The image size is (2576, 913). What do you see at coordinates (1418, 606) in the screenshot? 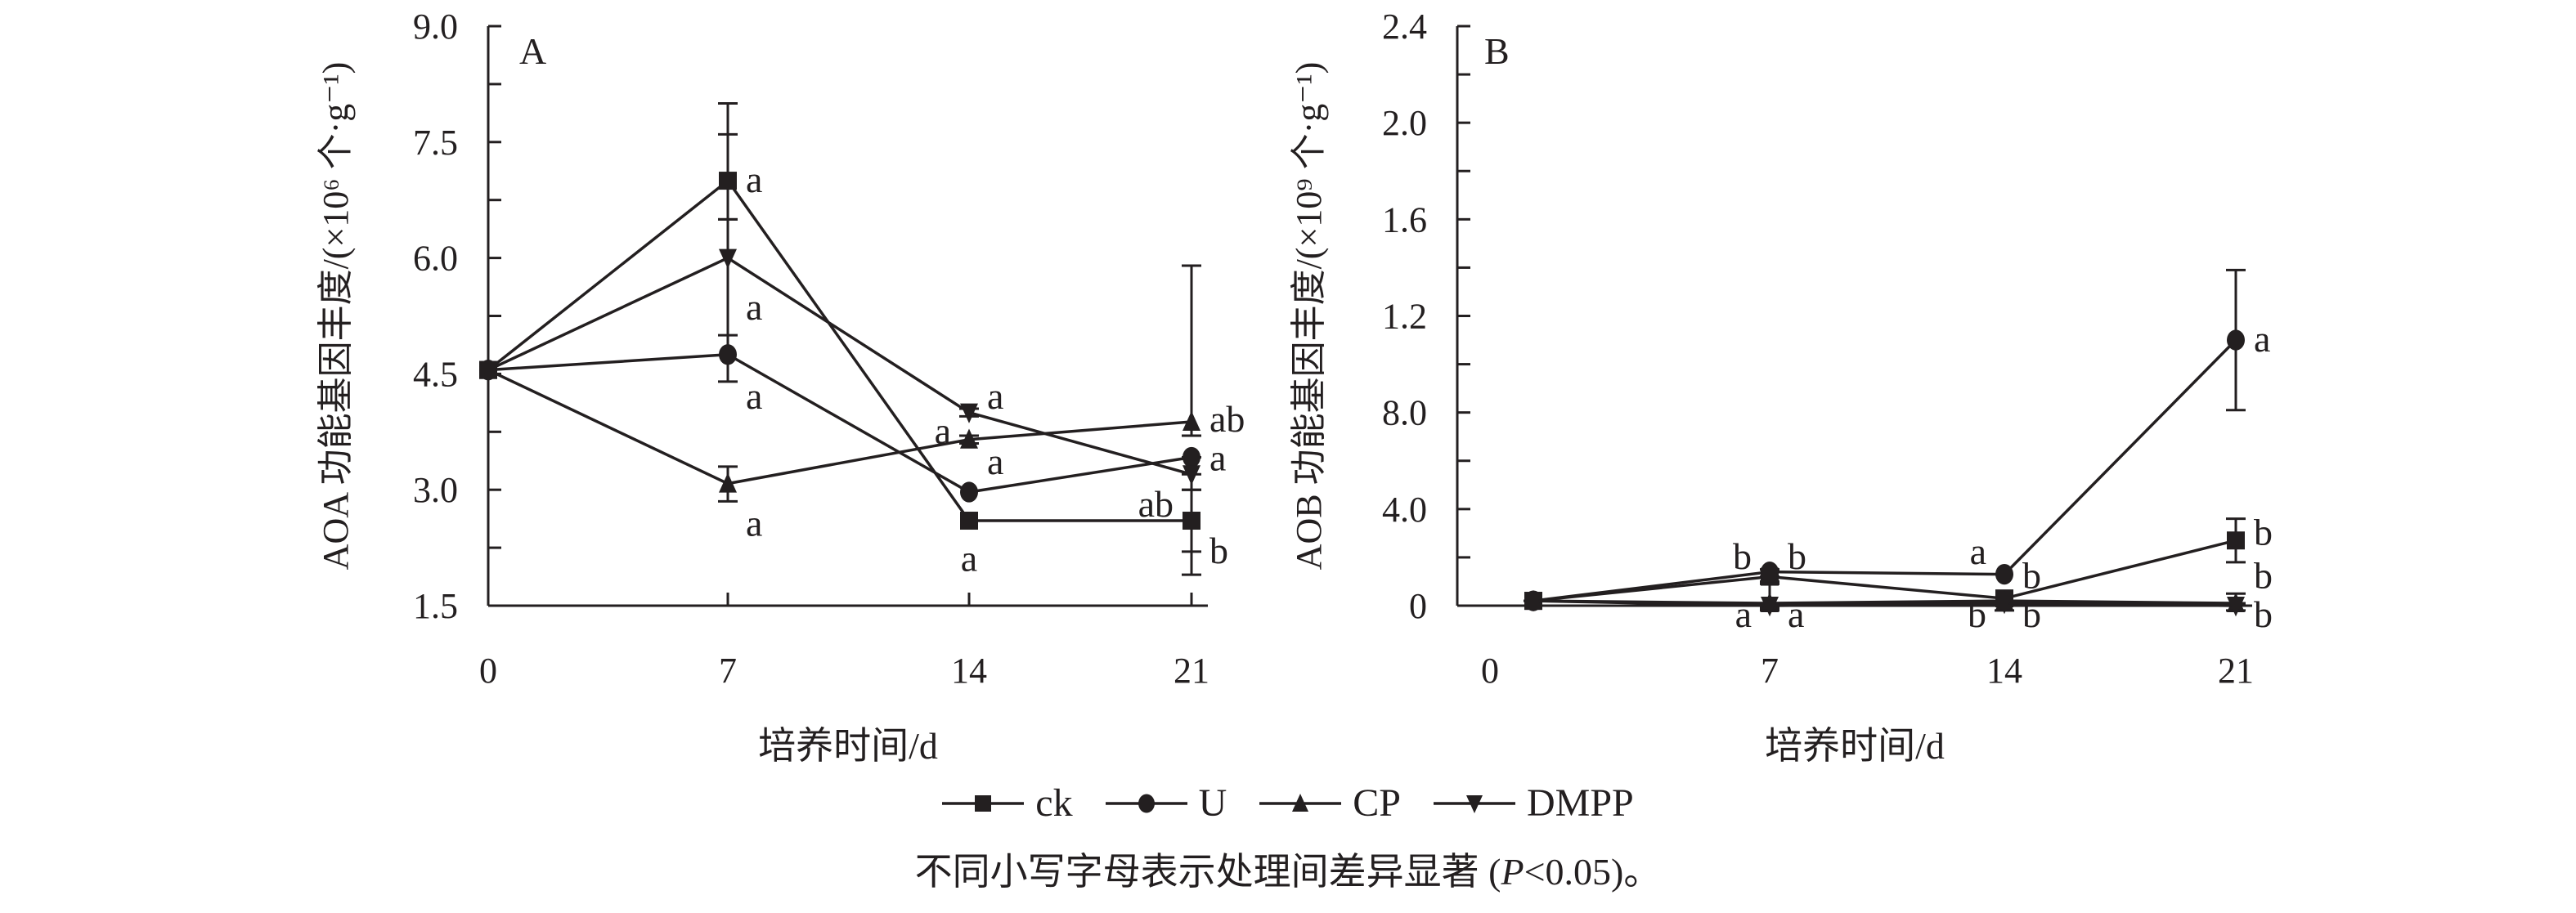
I see `y-tick-label: 0` at bounding box center [1418, 606].